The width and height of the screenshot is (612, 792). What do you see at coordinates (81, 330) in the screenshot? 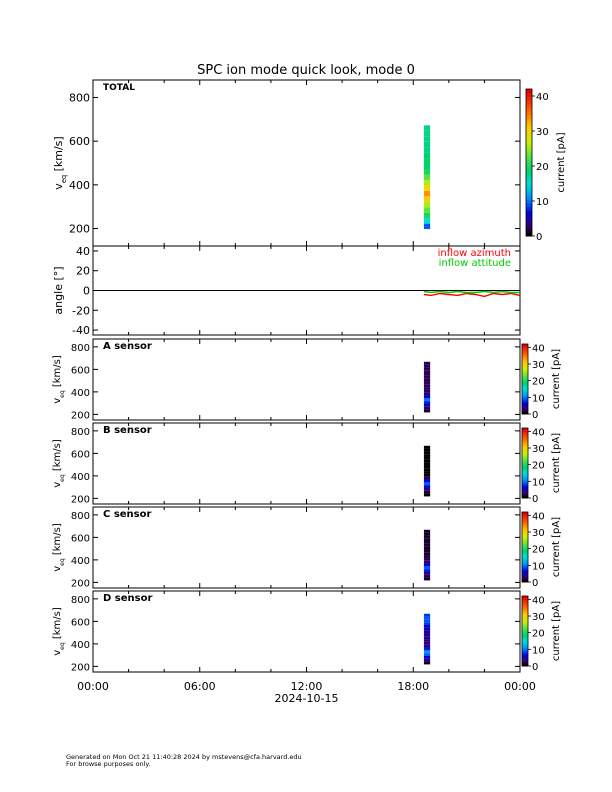
I see `y-tick-label: -40` at bounding box center [81, 330].